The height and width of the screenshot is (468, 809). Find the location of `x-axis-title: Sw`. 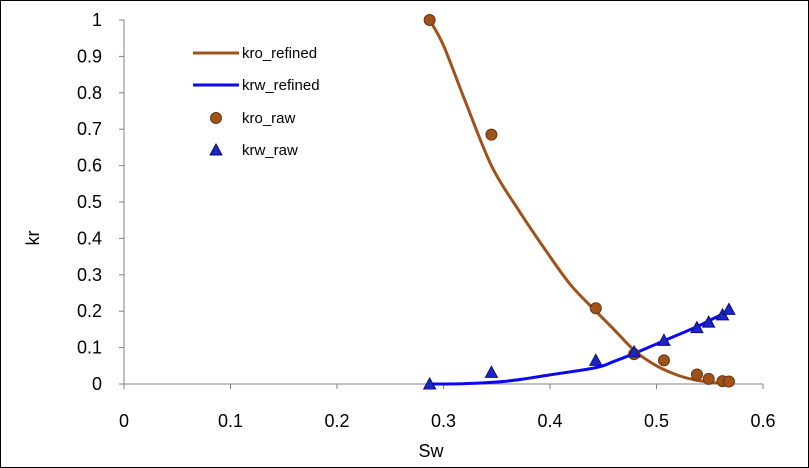

x-axis-title: Sw is located at coordinates (431, 451).